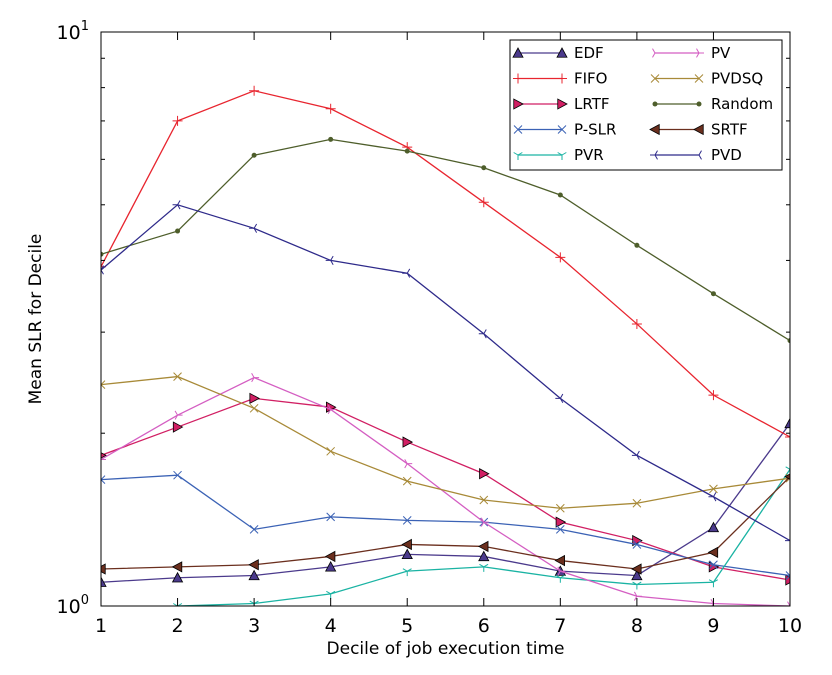 Image resolution: width=832 pixels, height=675 pixels. What do you see at coordinates (560, 626) in the screenshot?
I see `x-tick-label: 7` at bounding box center [560, 626].